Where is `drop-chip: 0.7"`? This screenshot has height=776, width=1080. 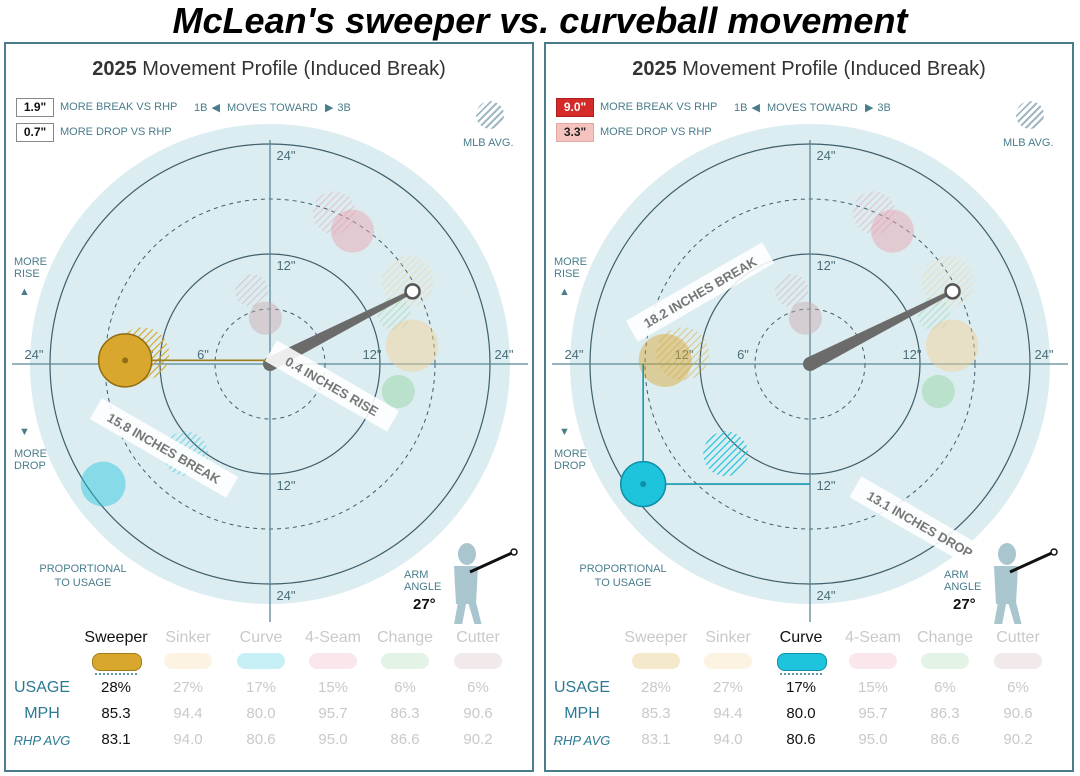 drop-chip: 0.7" is located at coordinates (35, 132).